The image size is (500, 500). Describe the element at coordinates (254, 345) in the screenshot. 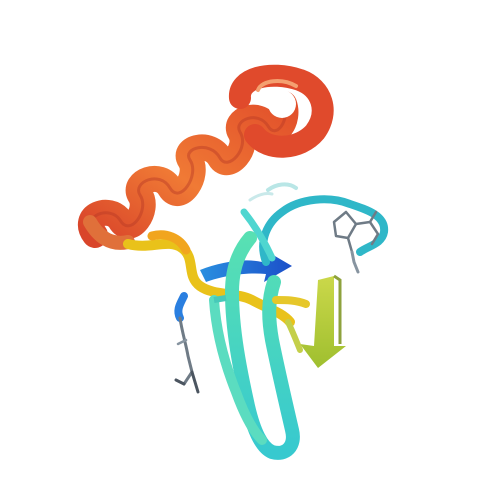

I see `beta-hairpin` at that location.